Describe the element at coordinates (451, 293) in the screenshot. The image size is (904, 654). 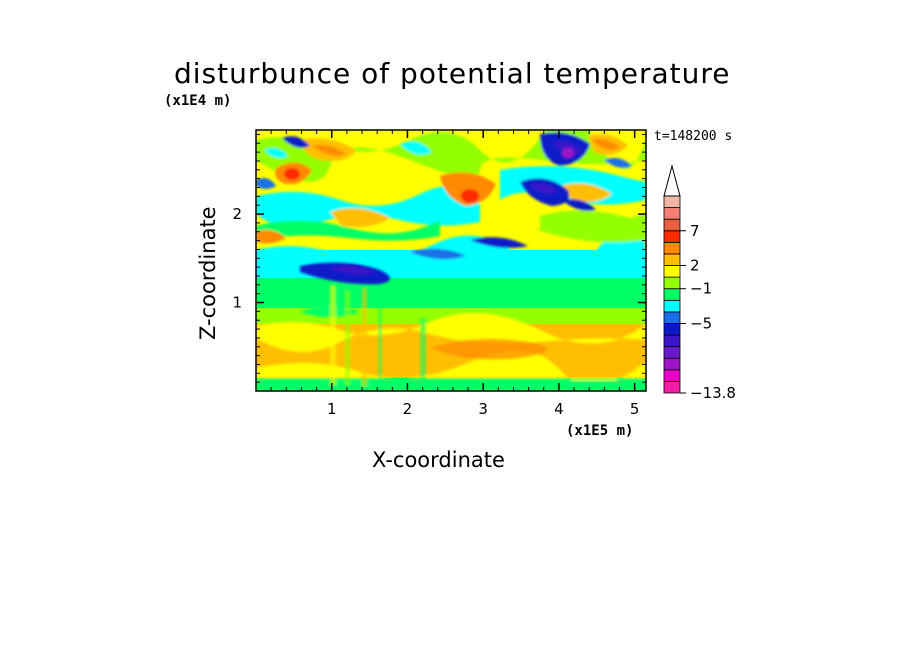
I see `field-band` at that location.